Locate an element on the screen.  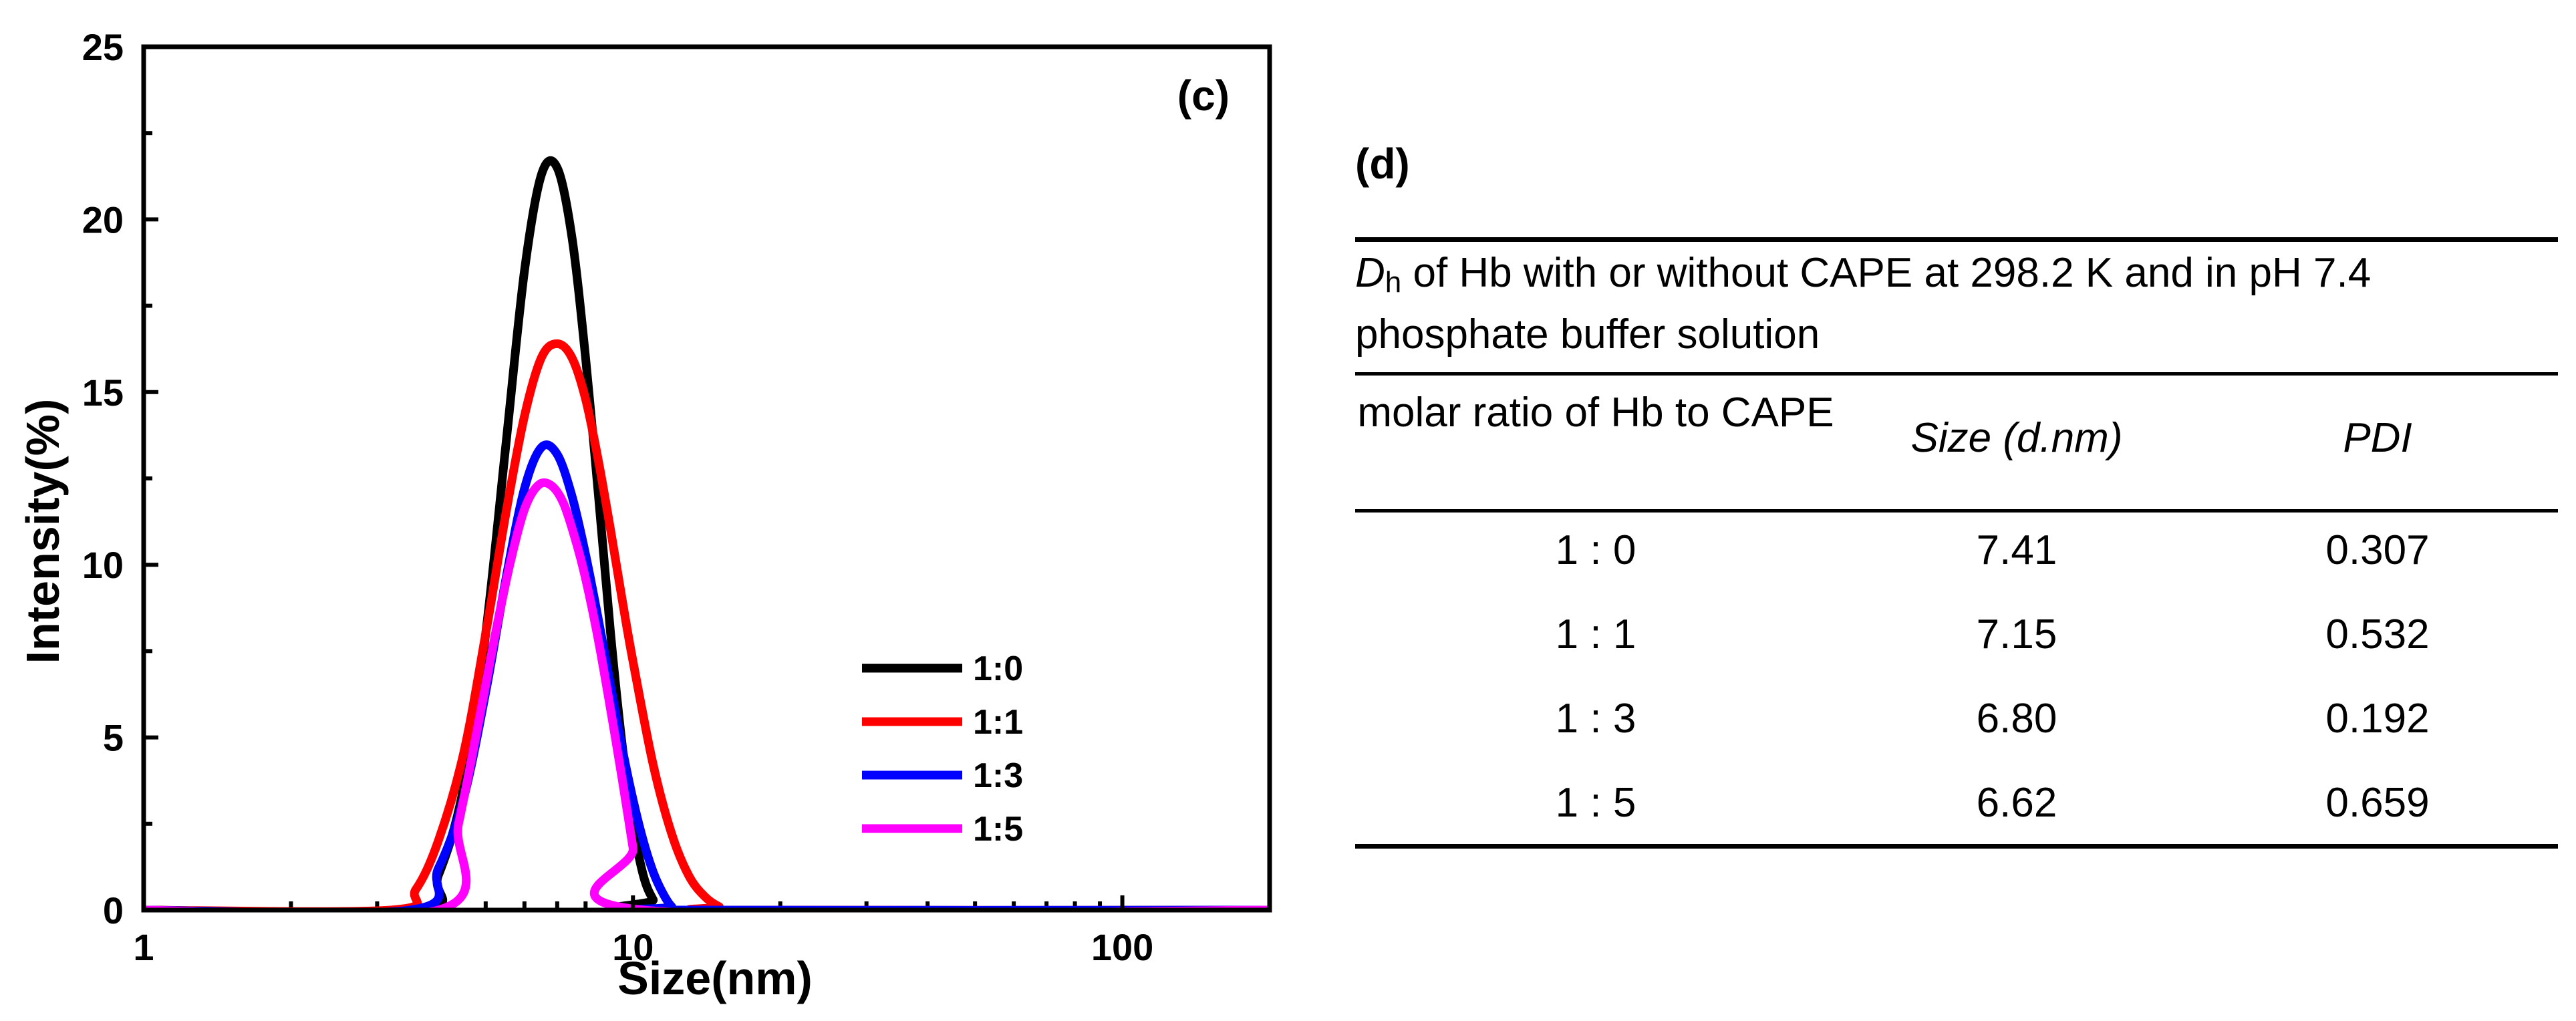
panel-label-d: (d) is located at coordinates (1382, 164).